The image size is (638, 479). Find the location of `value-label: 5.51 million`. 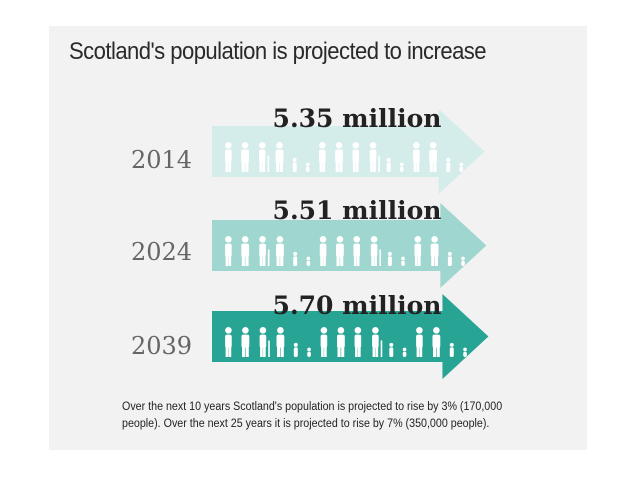

value-label: 5.51 million is located at coordinates (357, 210).